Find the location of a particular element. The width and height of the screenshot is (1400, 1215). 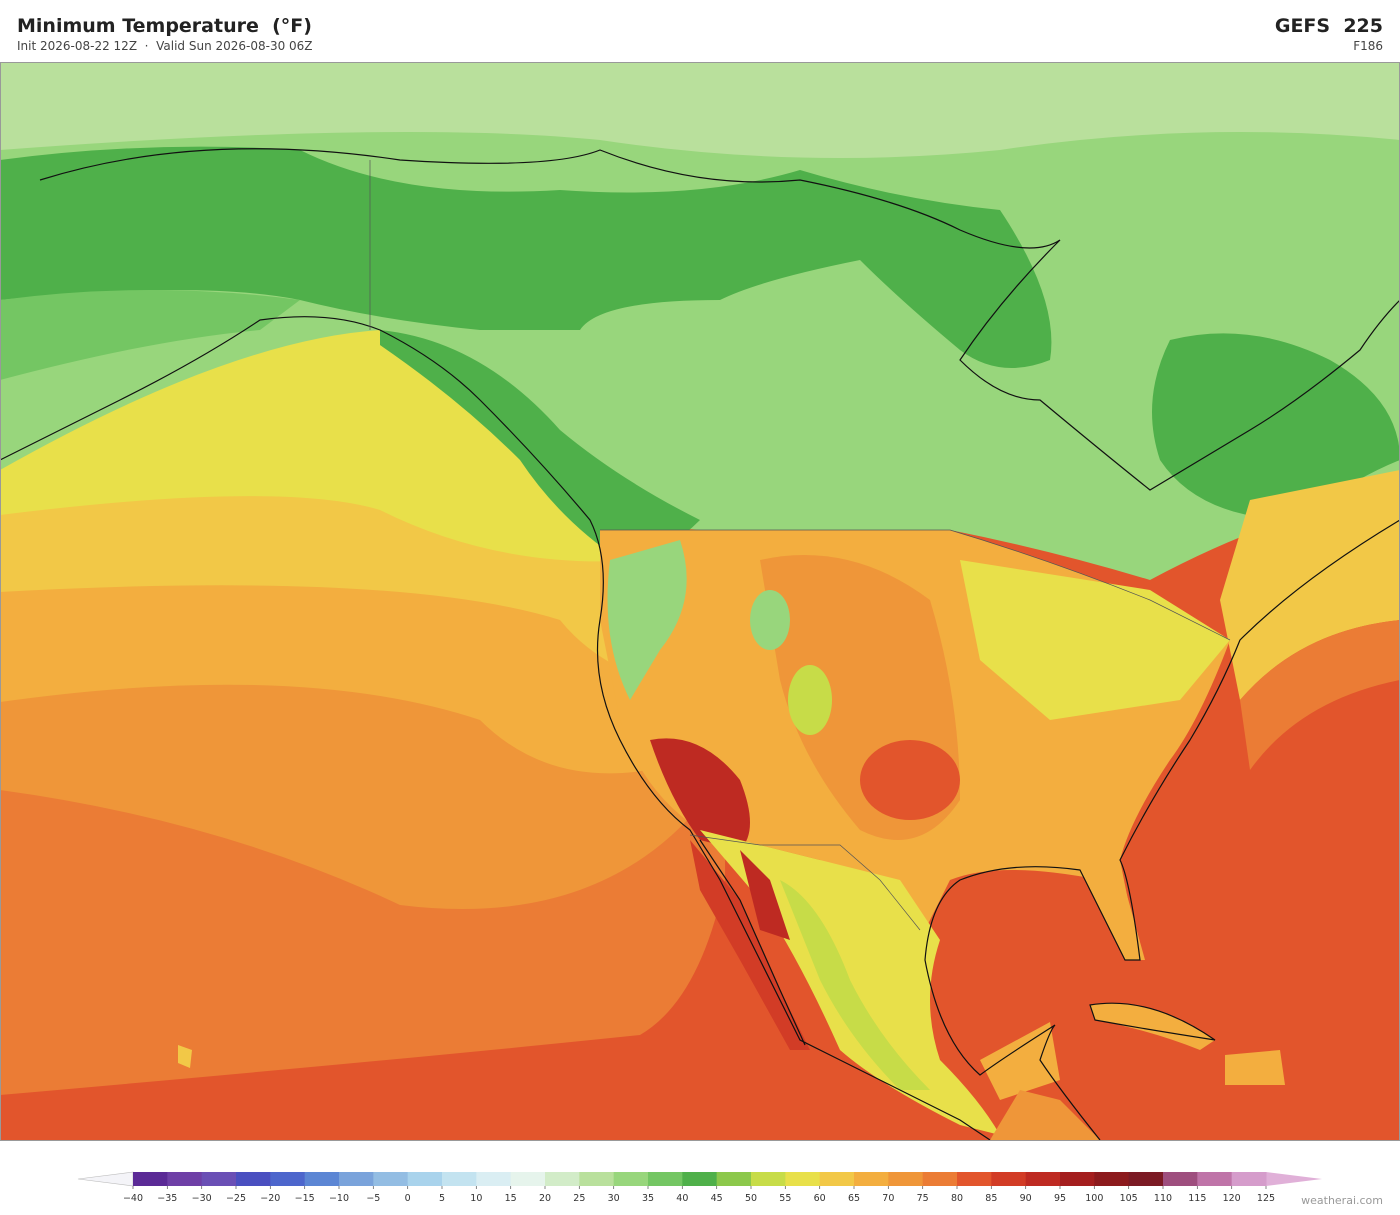

colorbar-tick-label: 20 is located at coordinates (545, 1198).